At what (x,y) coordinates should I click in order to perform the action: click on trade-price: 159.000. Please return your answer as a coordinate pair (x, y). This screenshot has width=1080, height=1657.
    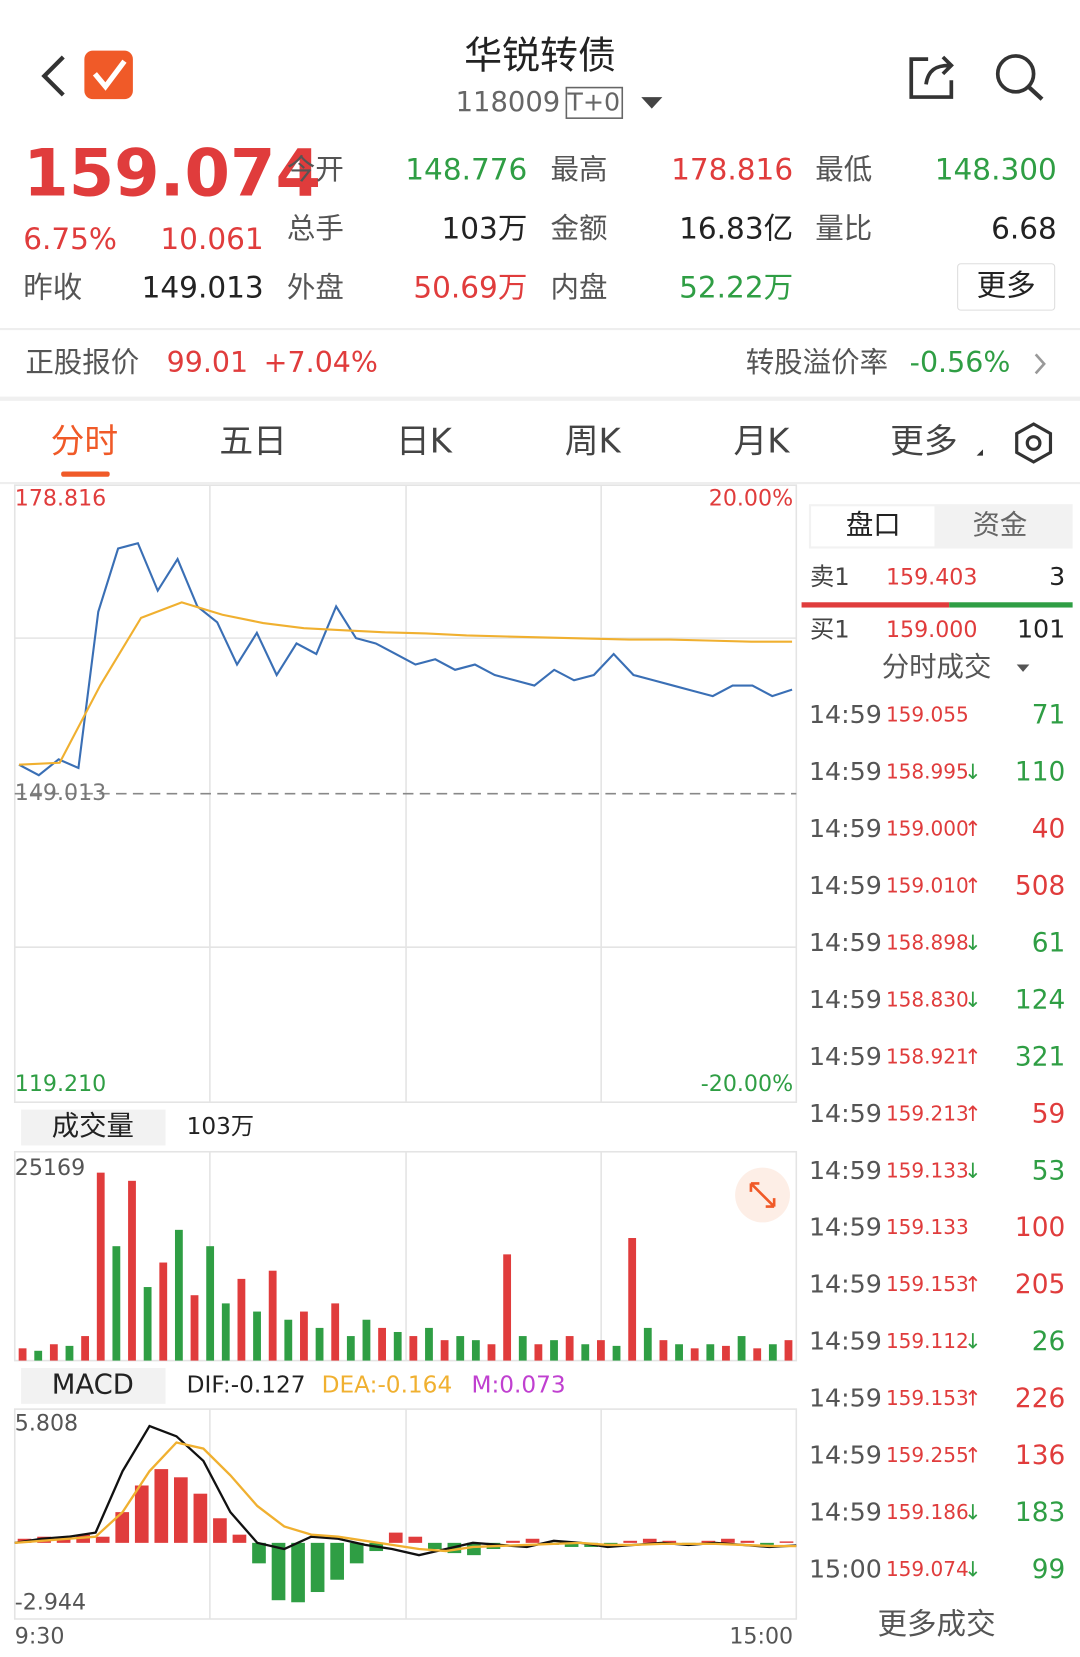
    Looking at the image, I should click on (927, 829).